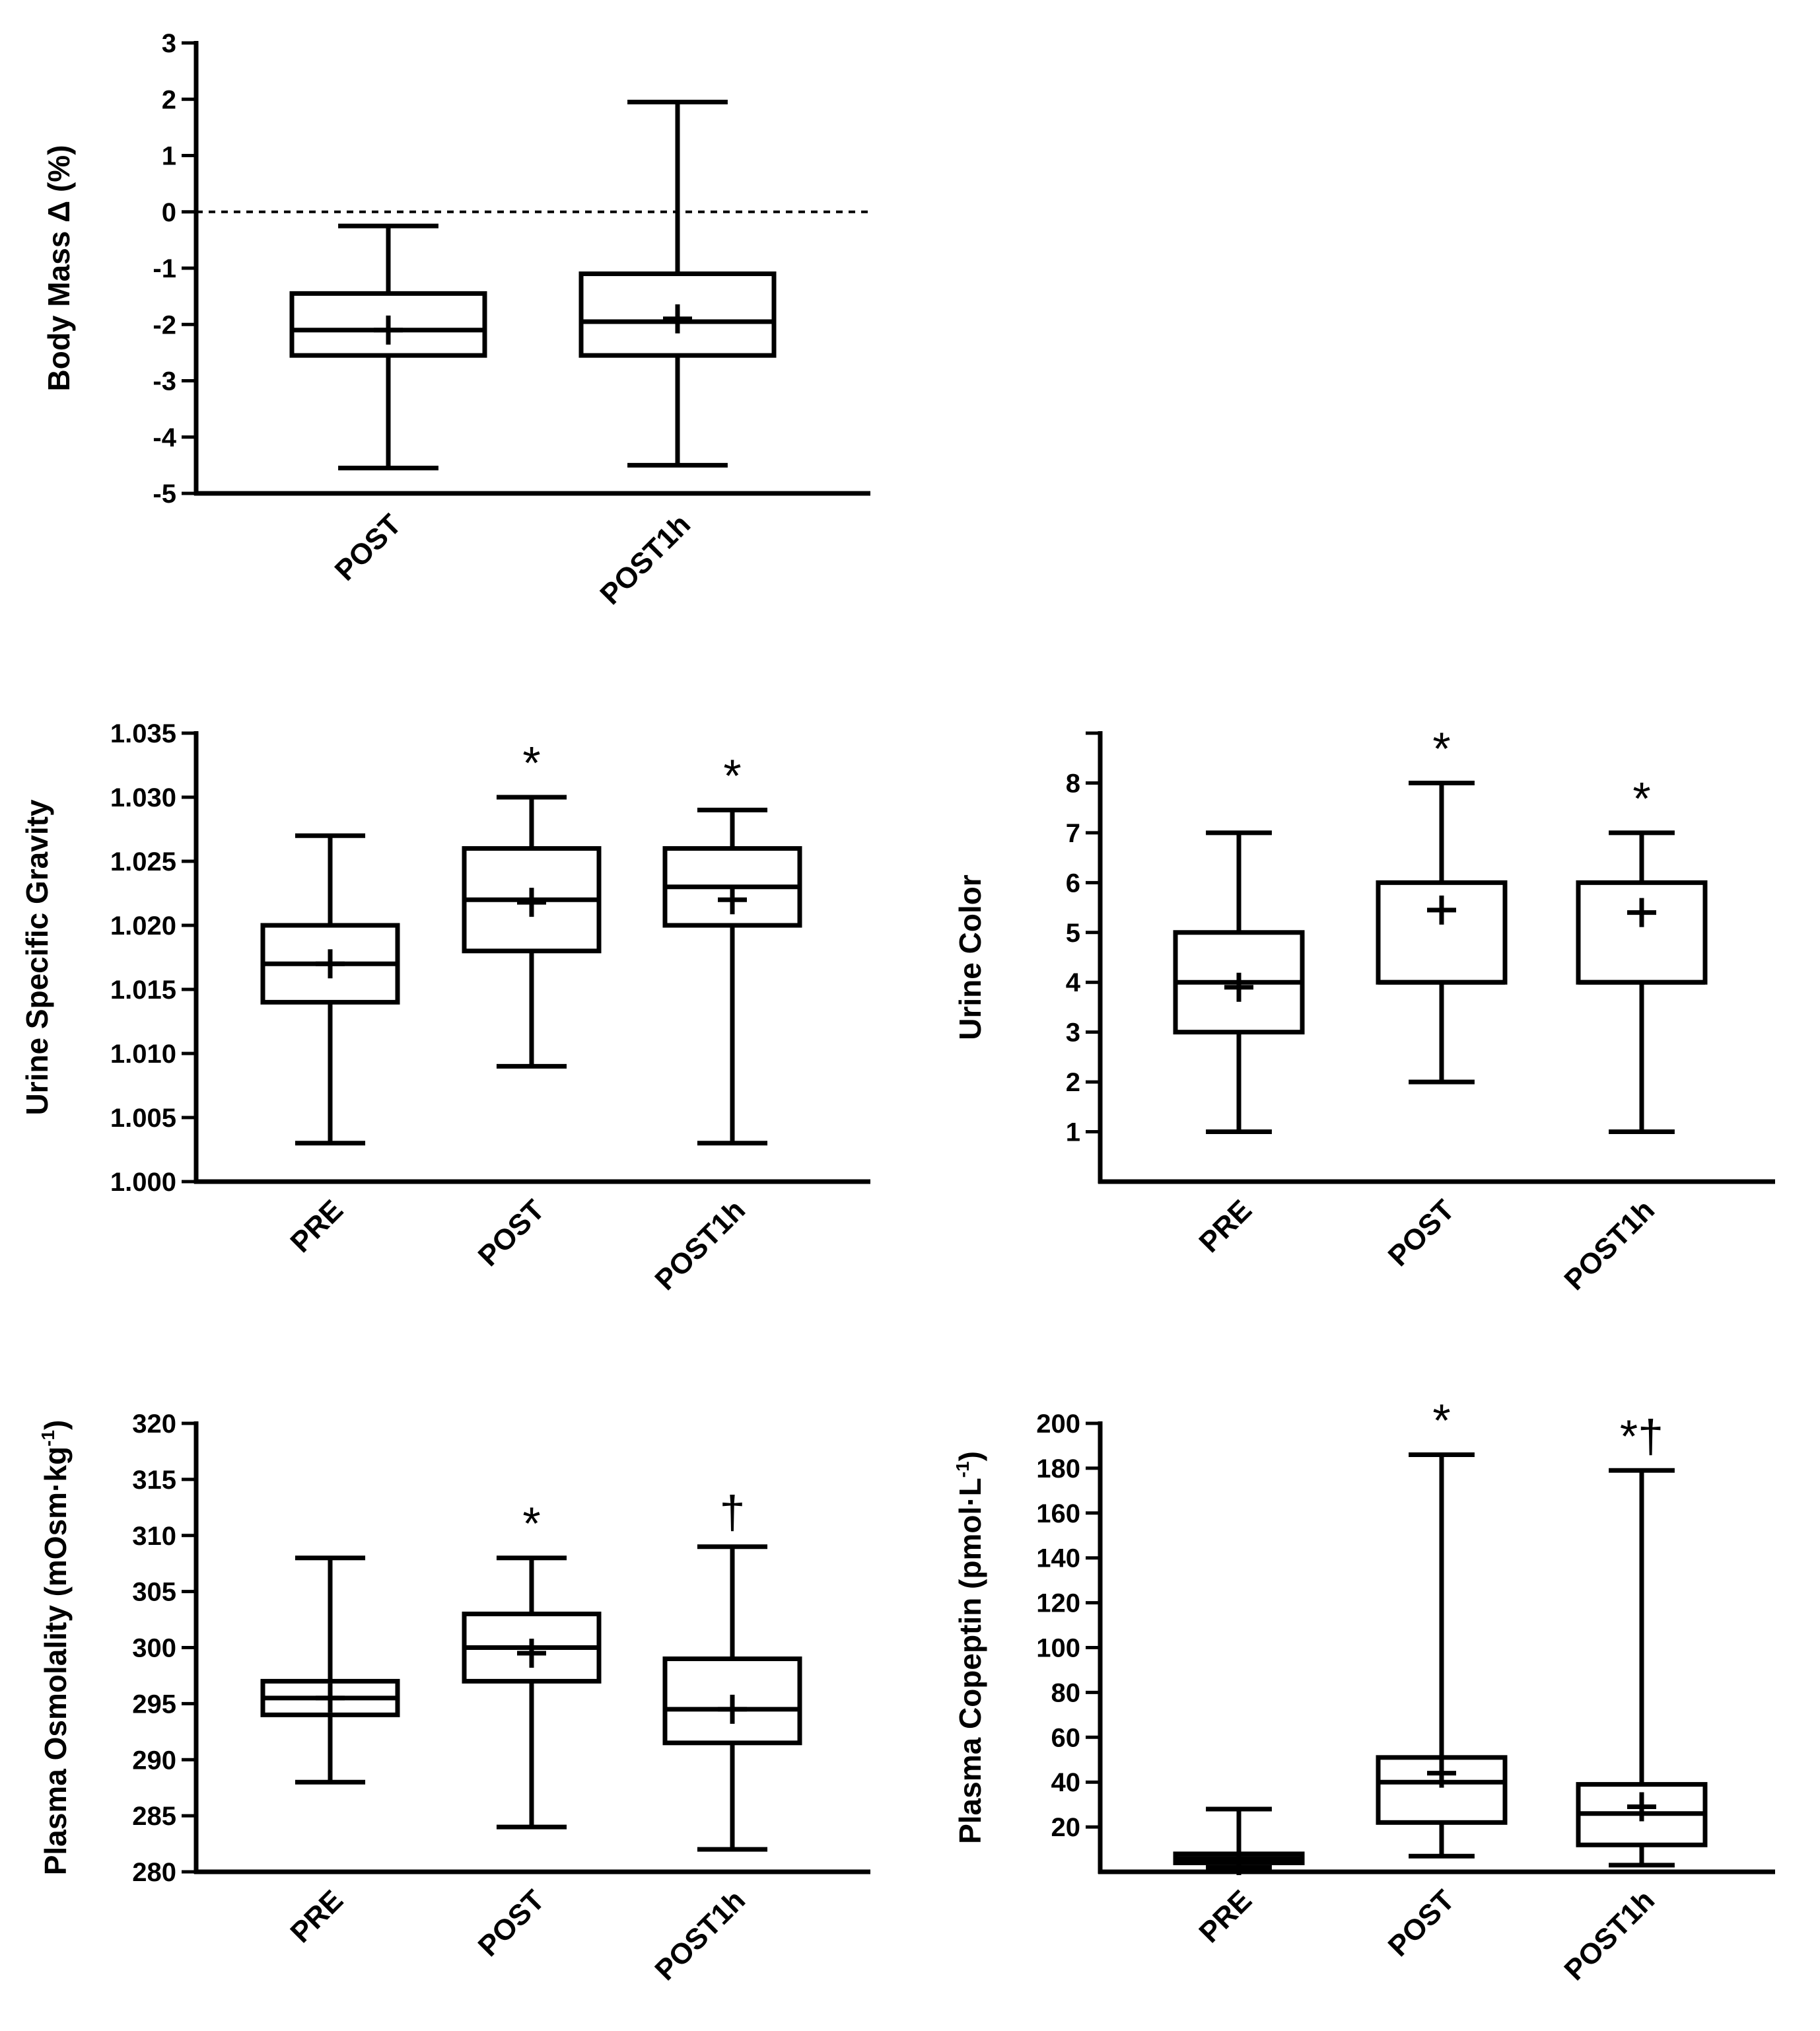 This screenshot has height=2031, width=1820. I want to click on y-tick-label: -4, so click(164, 437).